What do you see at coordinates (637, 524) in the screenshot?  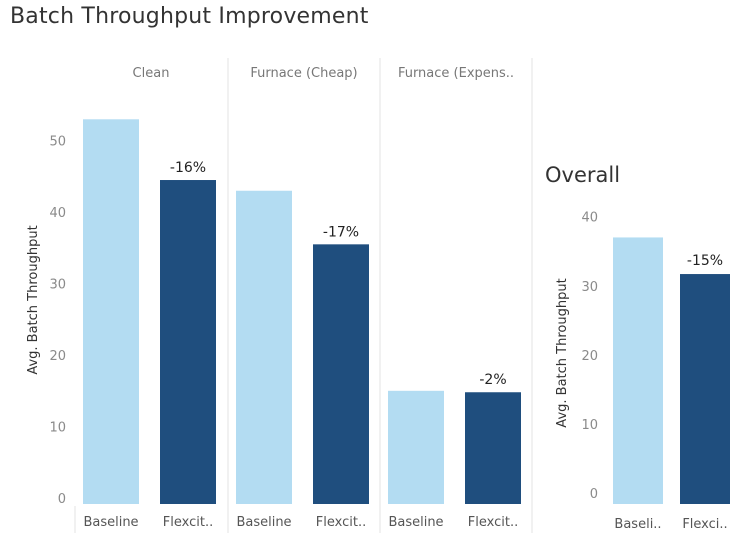 I see `x-category-label: Baseli..` at bounding box center [637, 524].